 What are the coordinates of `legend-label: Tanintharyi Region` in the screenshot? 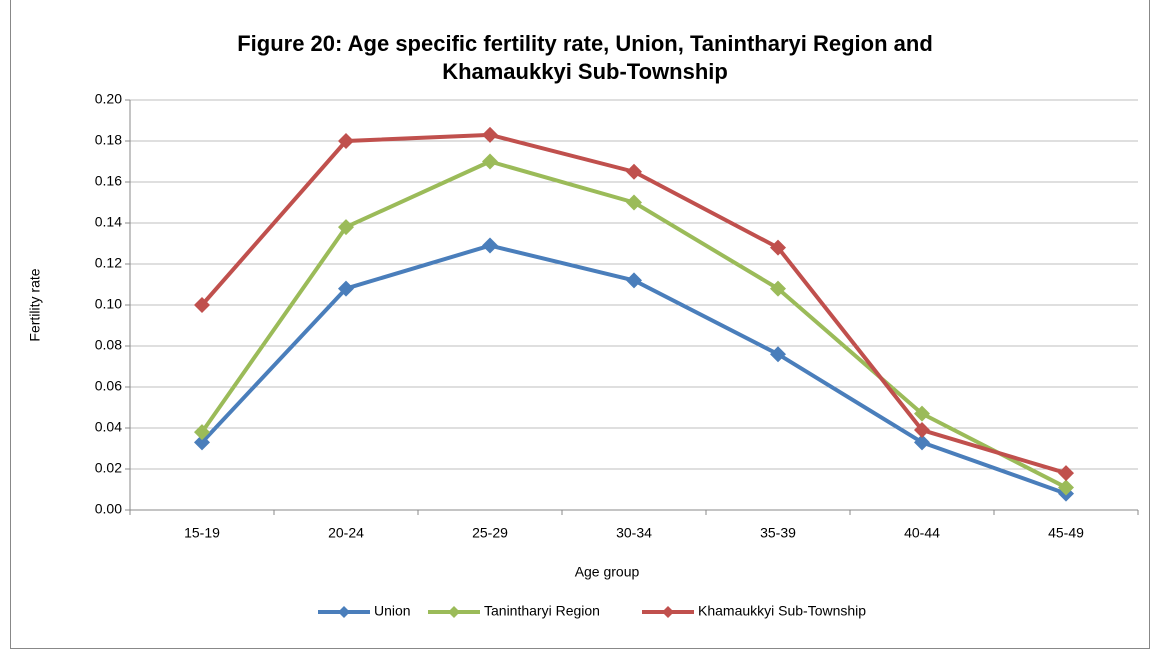 It's located at (542, 611).